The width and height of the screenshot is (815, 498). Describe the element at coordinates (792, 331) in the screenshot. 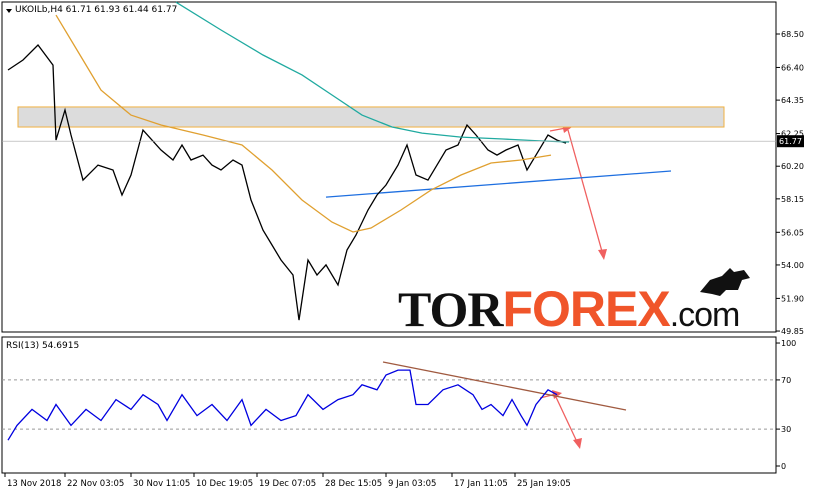

I see `y-tick-label: 49.85` at that location.